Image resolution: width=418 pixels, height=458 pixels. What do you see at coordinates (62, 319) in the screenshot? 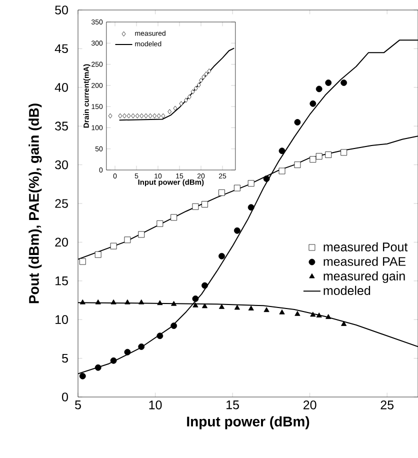
I see `y-tick-label: 10` at bounding box center [62, 319].